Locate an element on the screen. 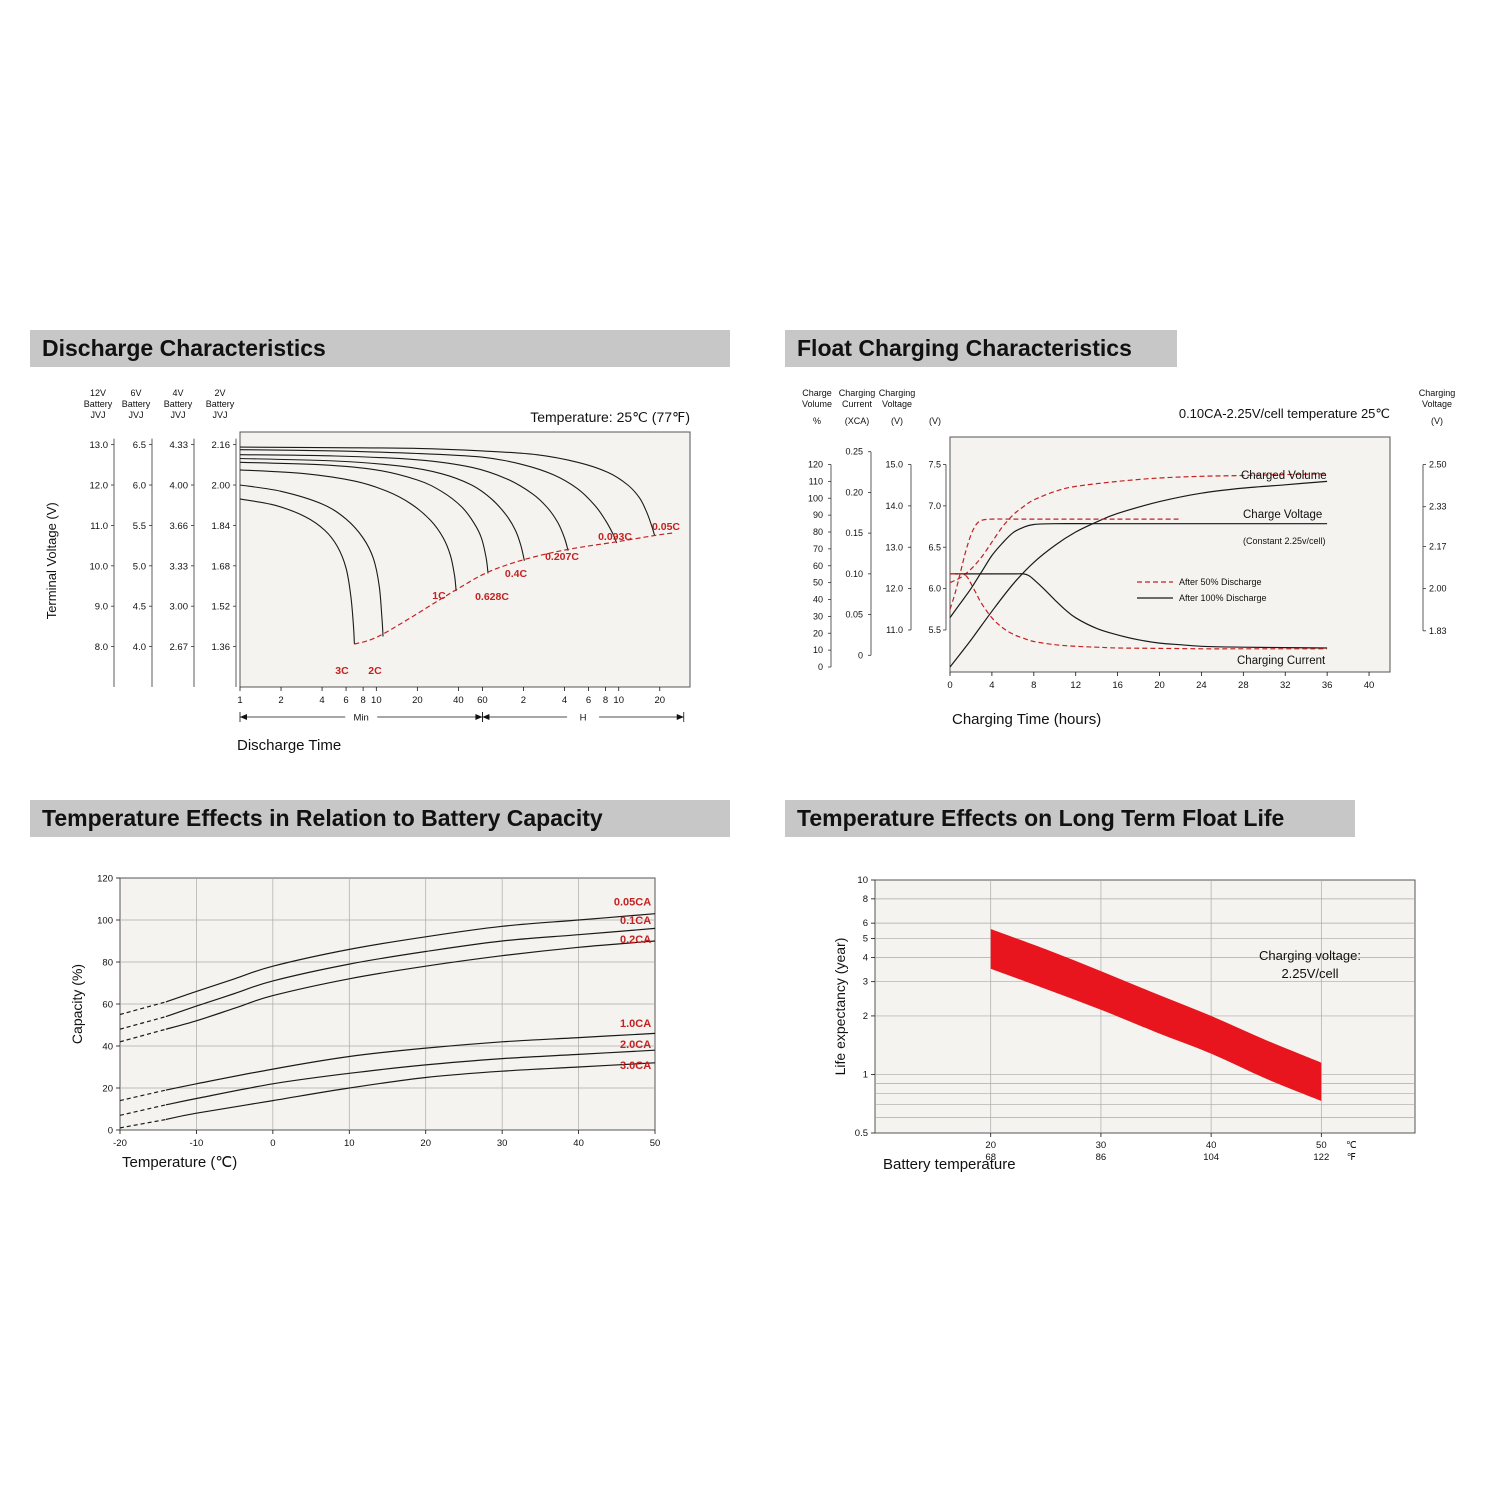 This screenshot has width=1500, height=1500. curve-0.05CA-dashed is located at coordinates (143, 1008).